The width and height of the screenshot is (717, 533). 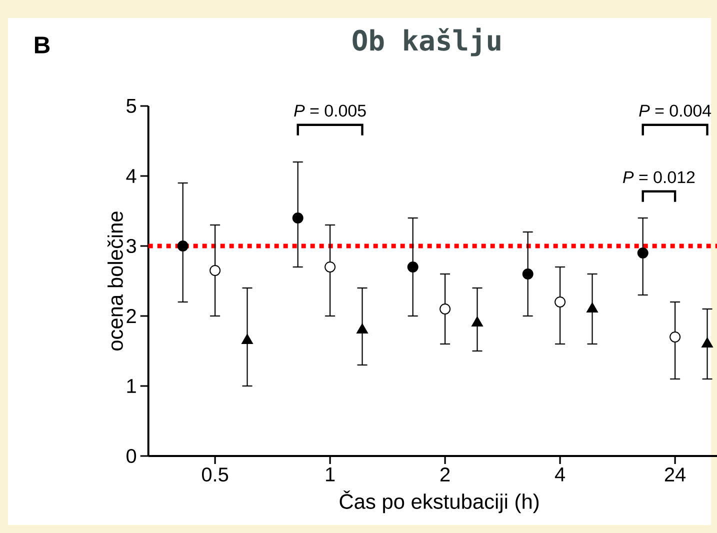 I want to click on x-tick-label: 0.5, so click(x=215, y=475).